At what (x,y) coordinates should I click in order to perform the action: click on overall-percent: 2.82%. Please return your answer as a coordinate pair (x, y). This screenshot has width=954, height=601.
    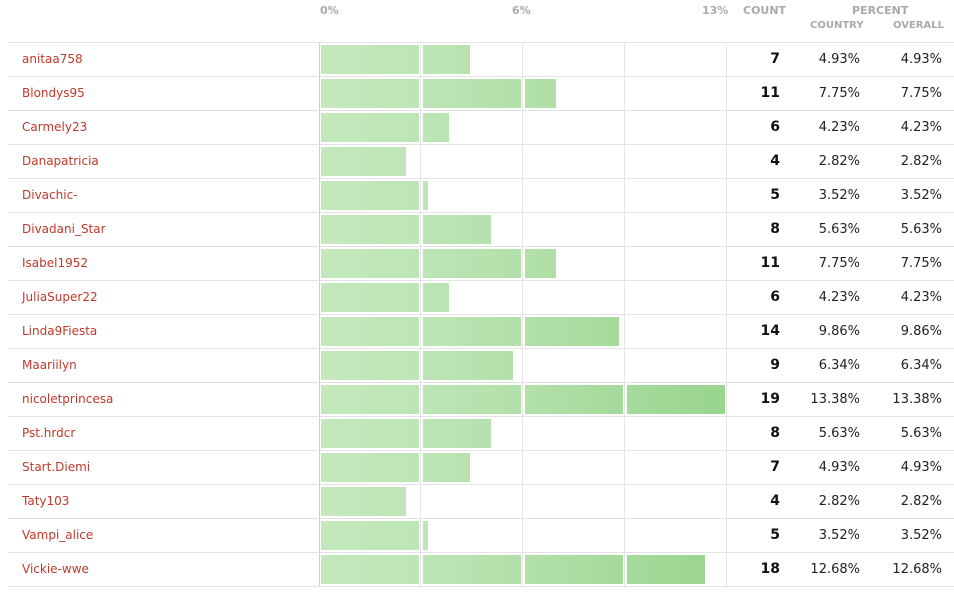
    Looking at the image, I should click on (921, 501).